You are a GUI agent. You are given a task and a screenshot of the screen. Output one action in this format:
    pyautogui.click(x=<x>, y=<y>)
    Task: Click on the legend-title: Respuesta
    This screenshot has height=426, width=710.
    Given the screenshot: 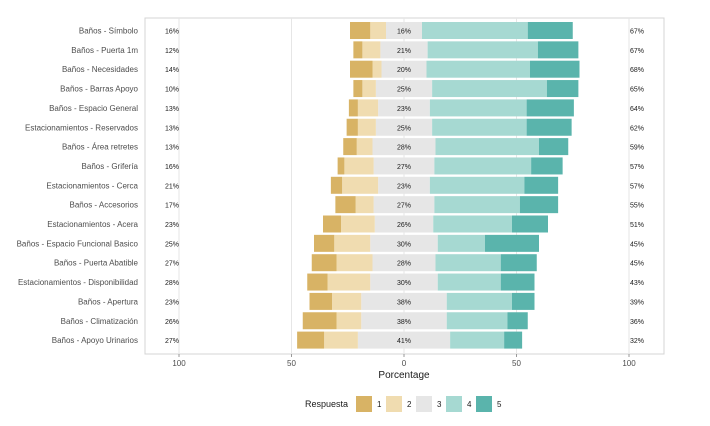 What is the action you would take?
    pyautogui.click(x=326, y=404)
    